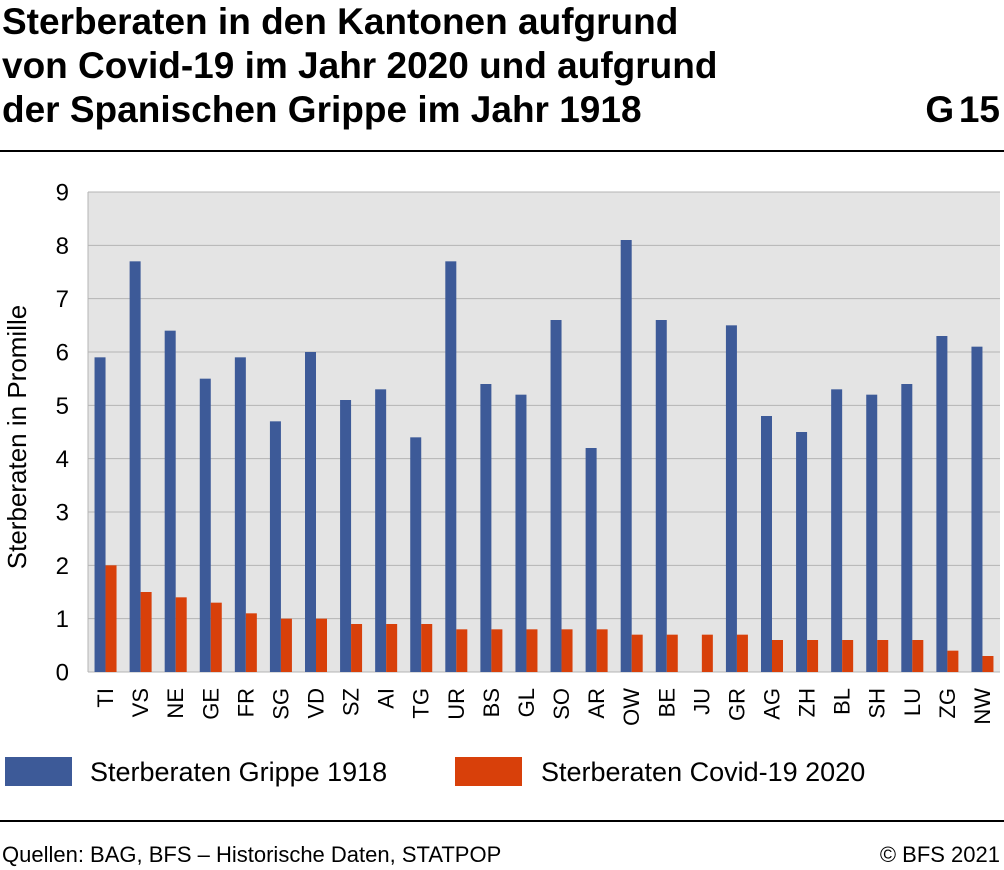  Describe the element at coordinates (988, 664) in the screenshot. I see `bar-sterberaten-covid-19-2020-nw` at that location.